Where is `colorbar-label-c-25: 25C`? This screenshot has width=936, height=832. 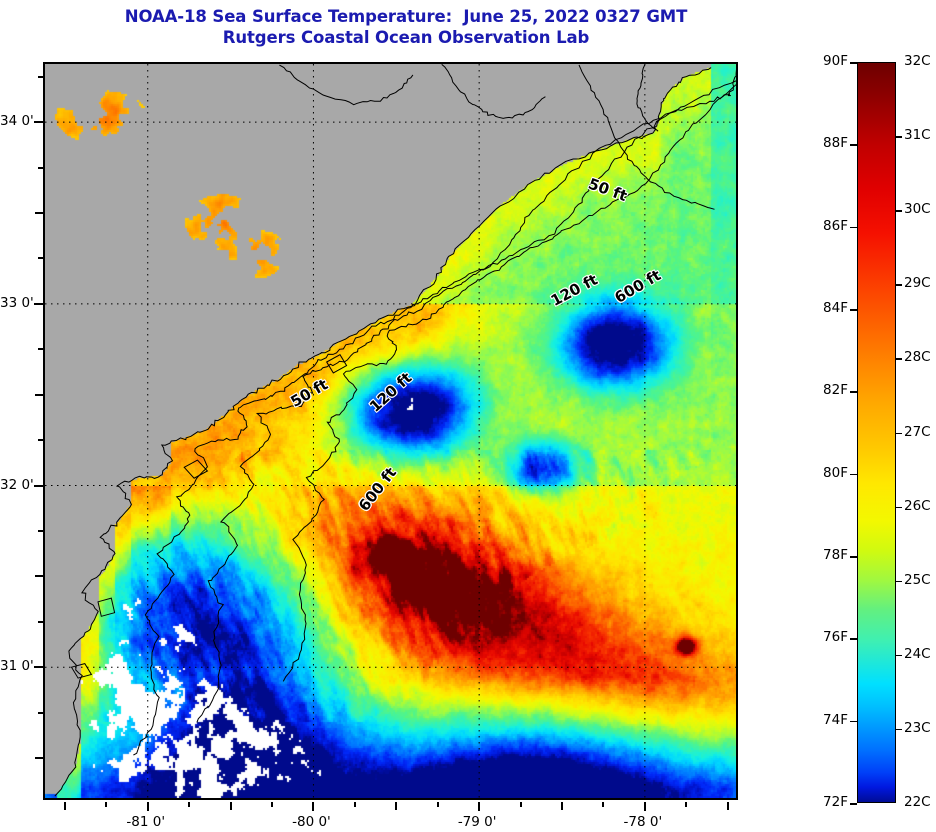
colorbar-label-c-25: 25C is located at coordinates (917, 579).